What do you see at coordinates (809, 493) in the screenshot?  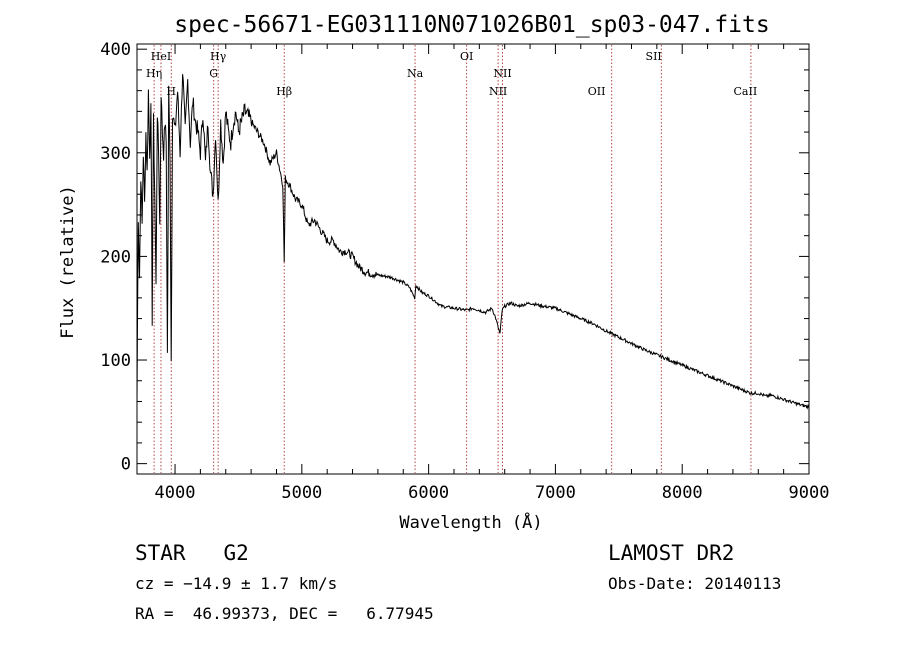 I see `x-tick-label: 9000` at bounding box center [809, 493].